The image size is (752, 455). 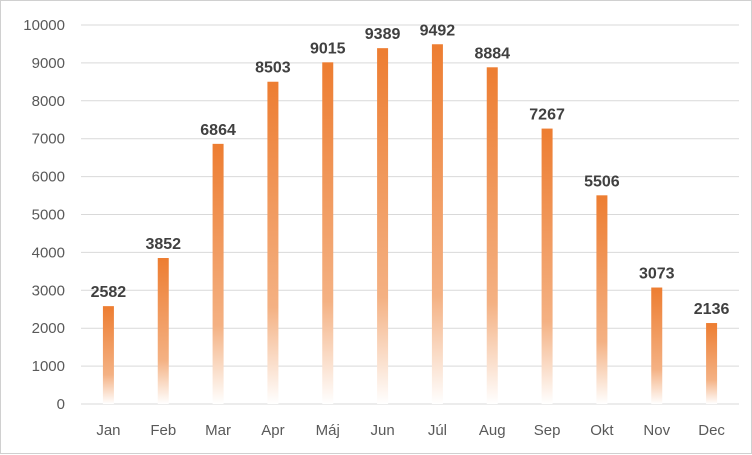 I want to click on x-tick-label: Jan, so click(x=108, y=430).